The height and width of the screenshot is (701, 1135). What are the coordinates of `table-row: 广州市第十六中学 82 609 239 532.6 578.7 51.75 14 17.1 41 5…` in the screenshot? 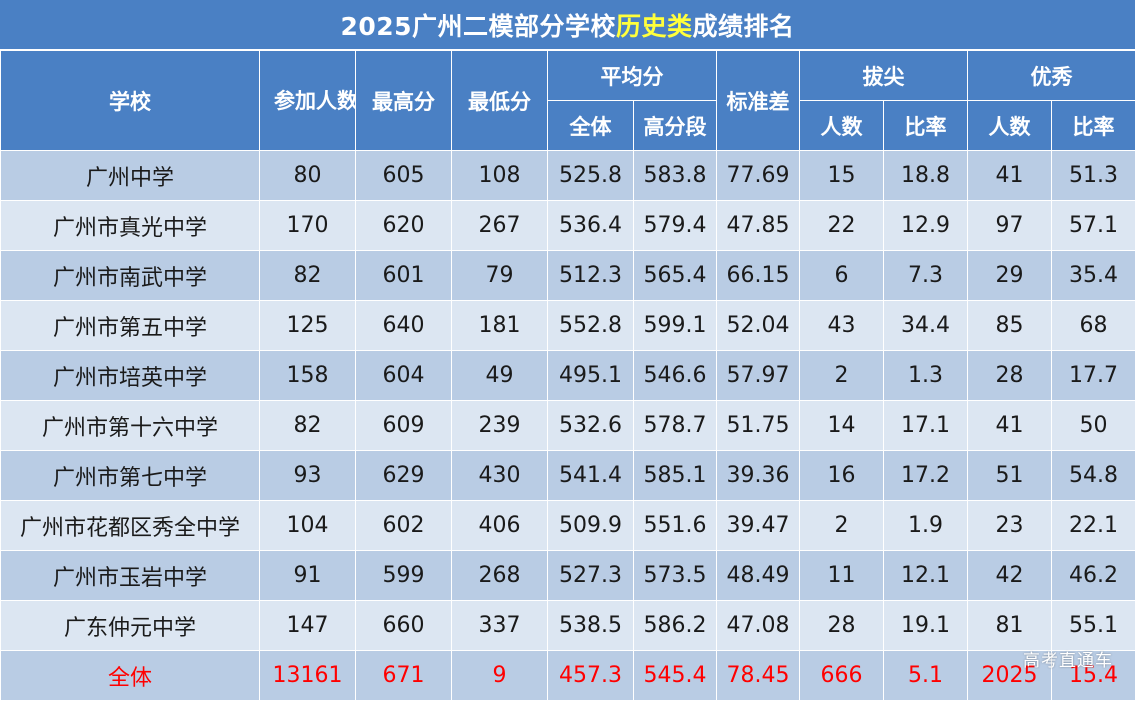 It's located at (567, 425).